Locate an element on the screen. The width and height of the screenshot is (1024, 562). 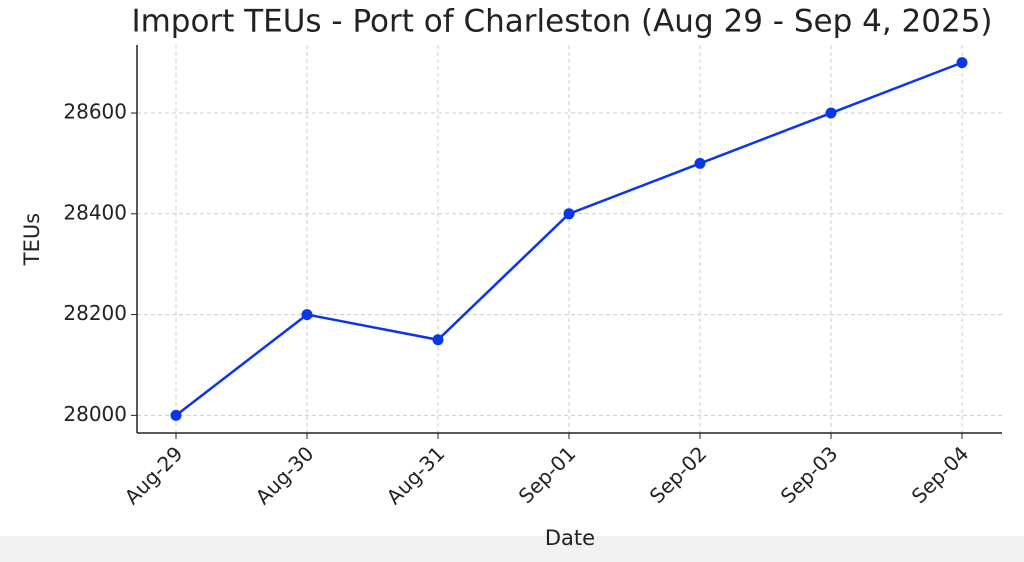
x-tick-label: Aug-30 is located at coordinates (285, 475).